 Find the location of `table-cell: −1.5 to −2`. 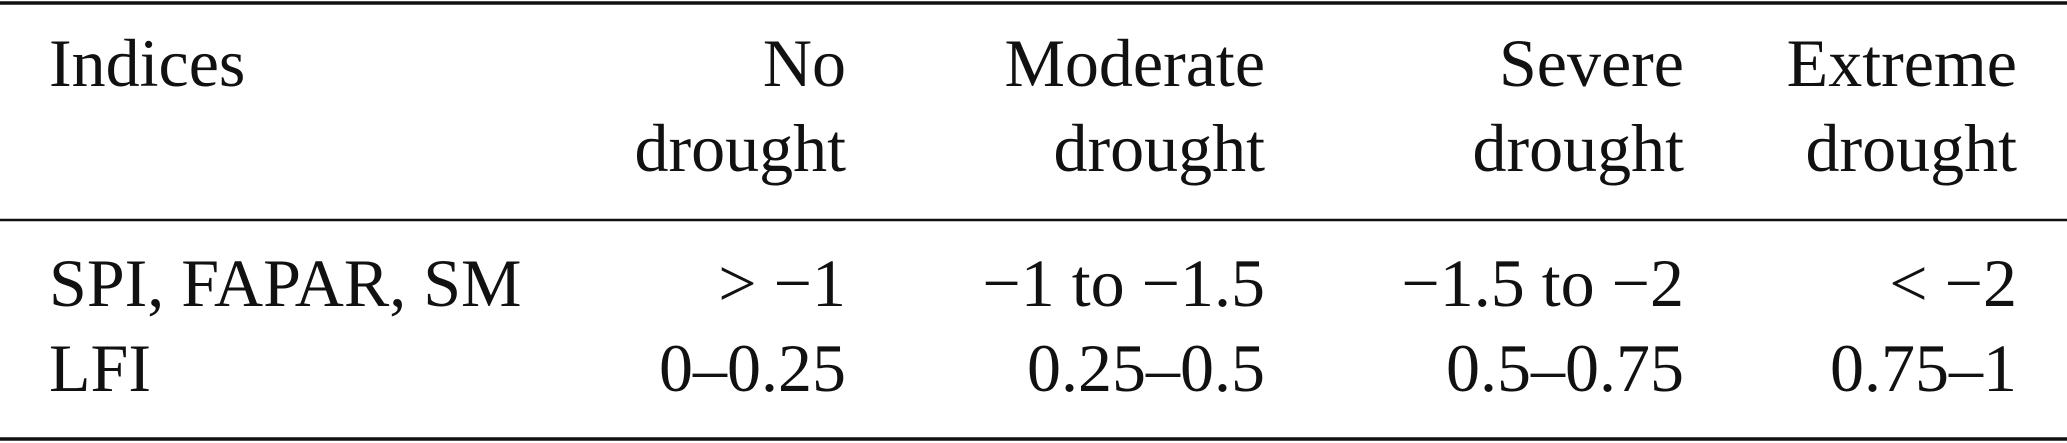

table-cell: −1.5 to −2 is located at coordinates (1542, 283).